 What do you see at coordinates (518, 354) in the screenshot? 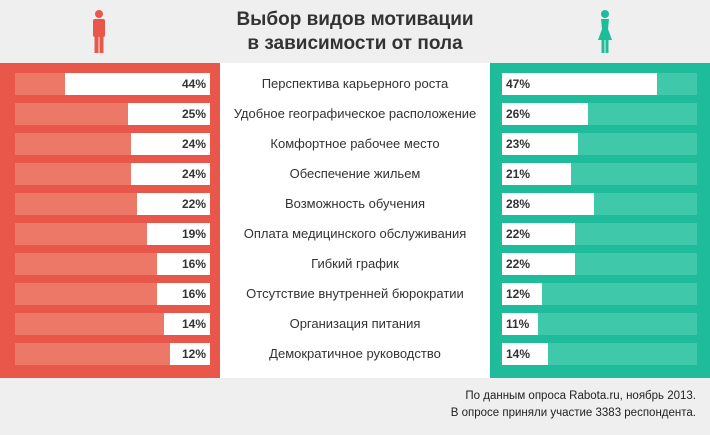
I see `women-bar-value-label: 14%` at bounding box center [518, 354].